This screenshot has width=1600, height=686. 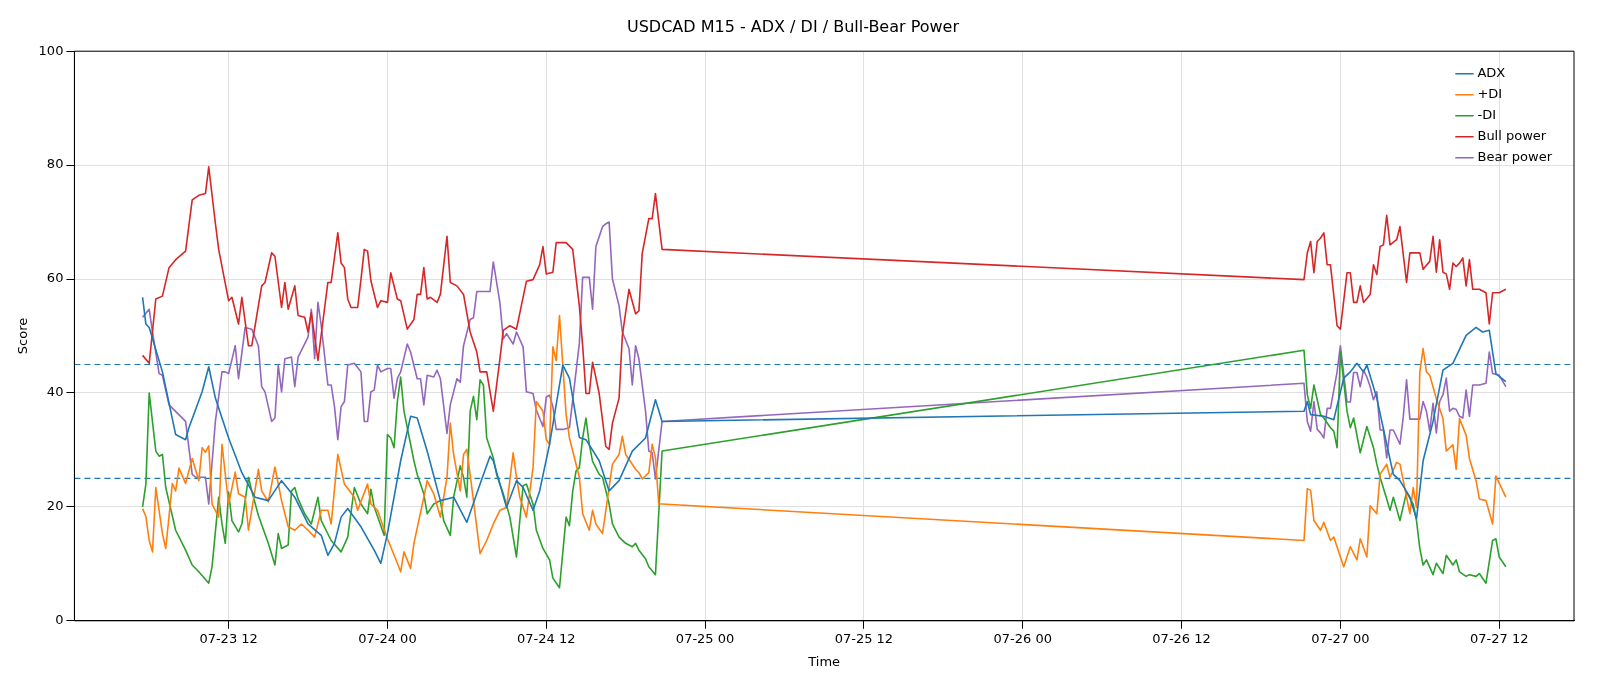 I want to click on x-tick-label: 07-27 12, so click(x=1499, y=638).